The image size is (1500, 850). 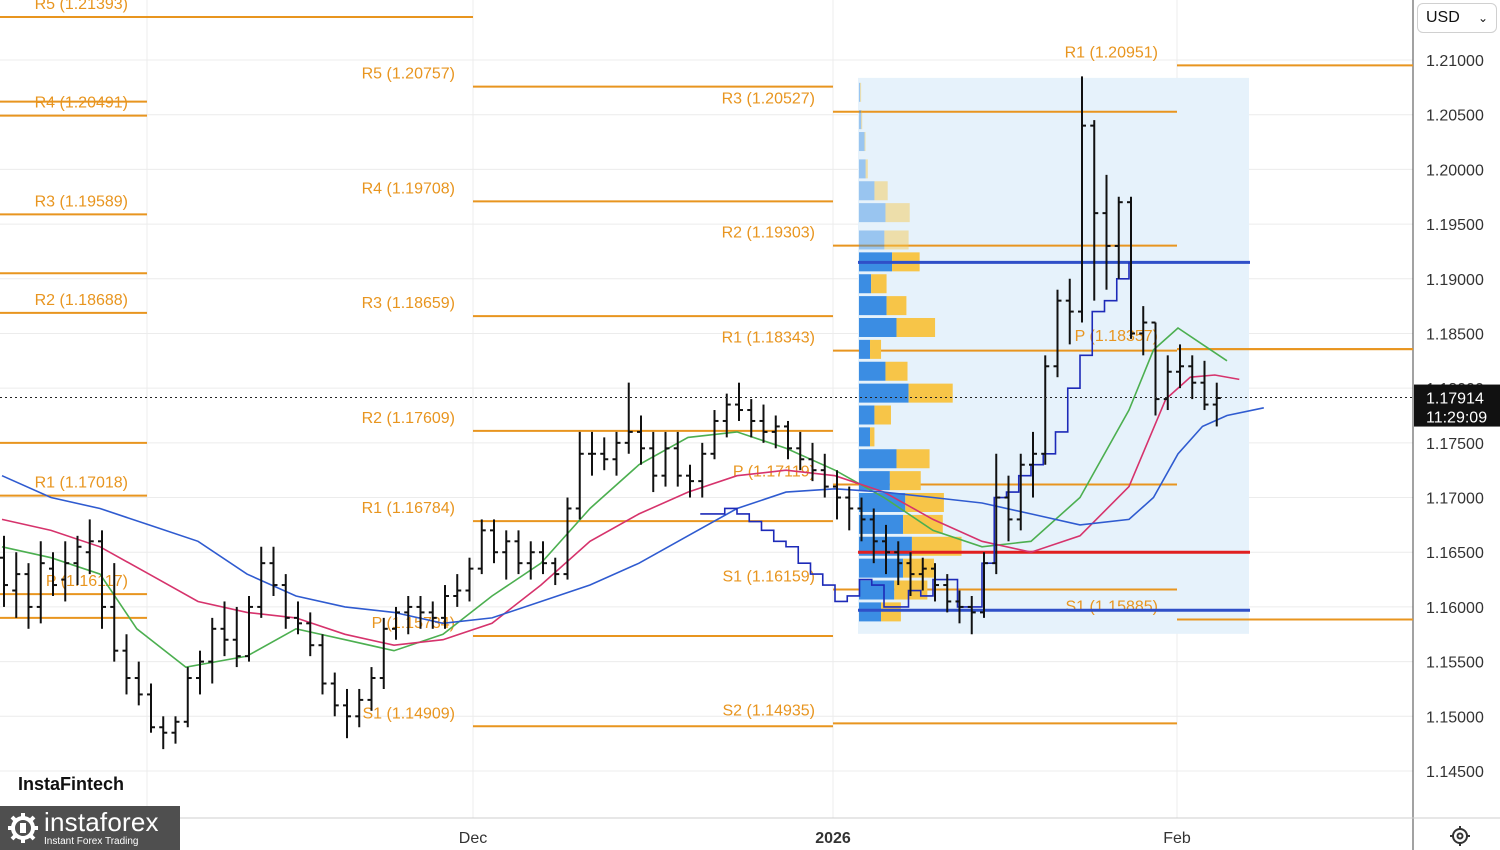 What do you see at coordinates (1482, 18) in the screenshot?
I see `chevron-down-icon: ⌄` at bounding box center [1482, 18].